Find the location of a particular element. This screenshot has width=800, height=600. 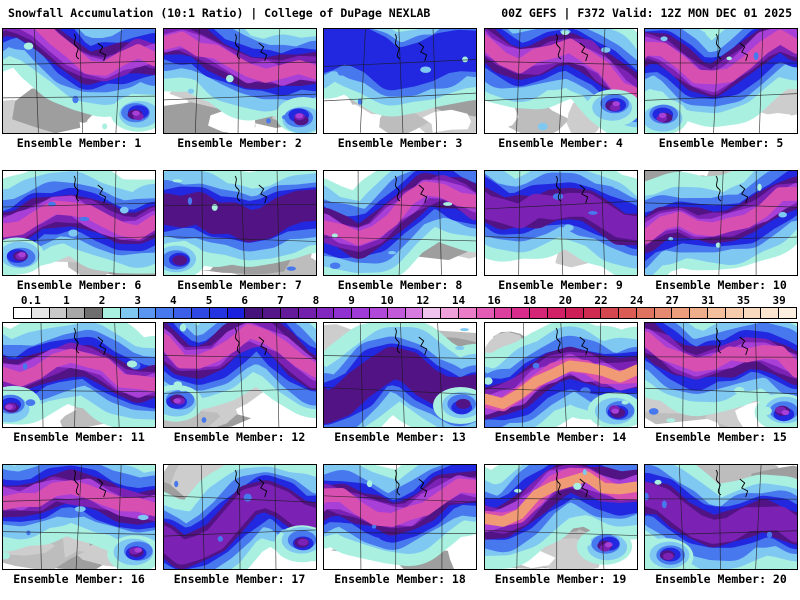

ensemble-member-17-map is located at coordinates (239, 517).